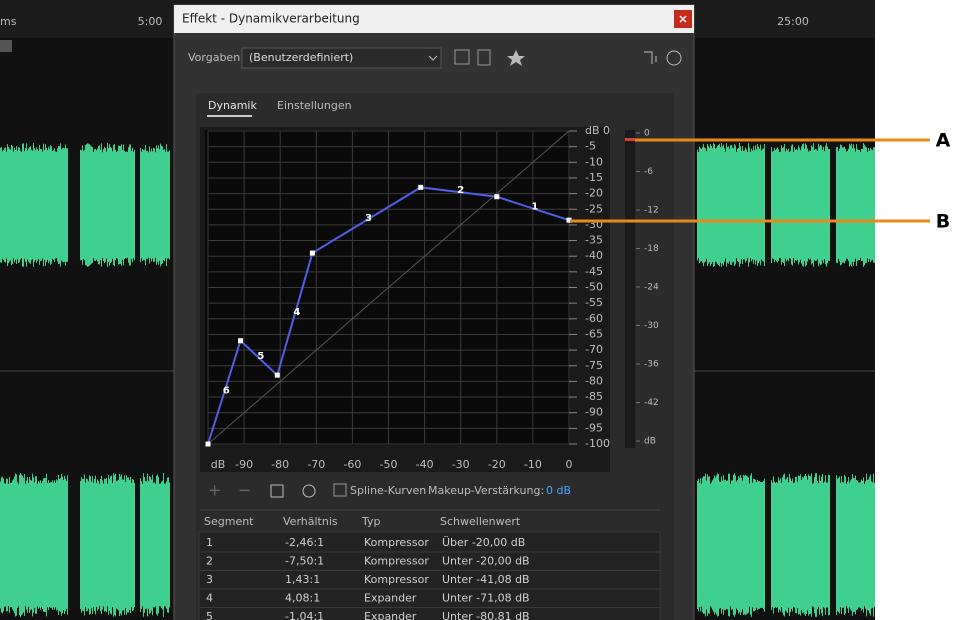 This screenshot has height=620, width=960. Describe the element at coordinates (340, 490) in the screenshot. I see `spline-checkbox` at that location.